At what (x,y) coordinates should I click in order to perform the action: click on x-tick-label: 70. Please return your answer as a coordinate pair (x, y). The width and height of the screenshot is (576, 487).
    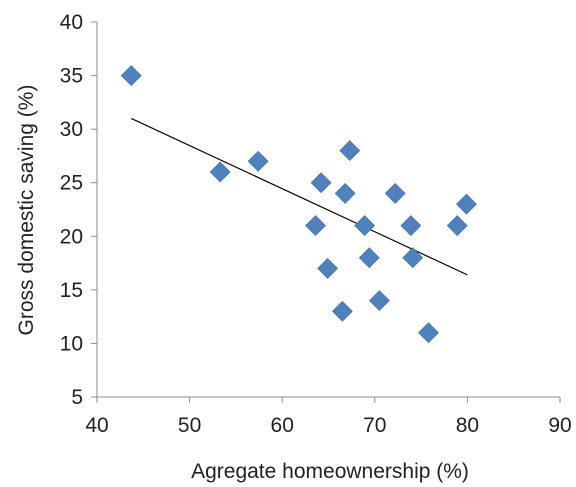
    Looking at the image, I should click on (374, 425).